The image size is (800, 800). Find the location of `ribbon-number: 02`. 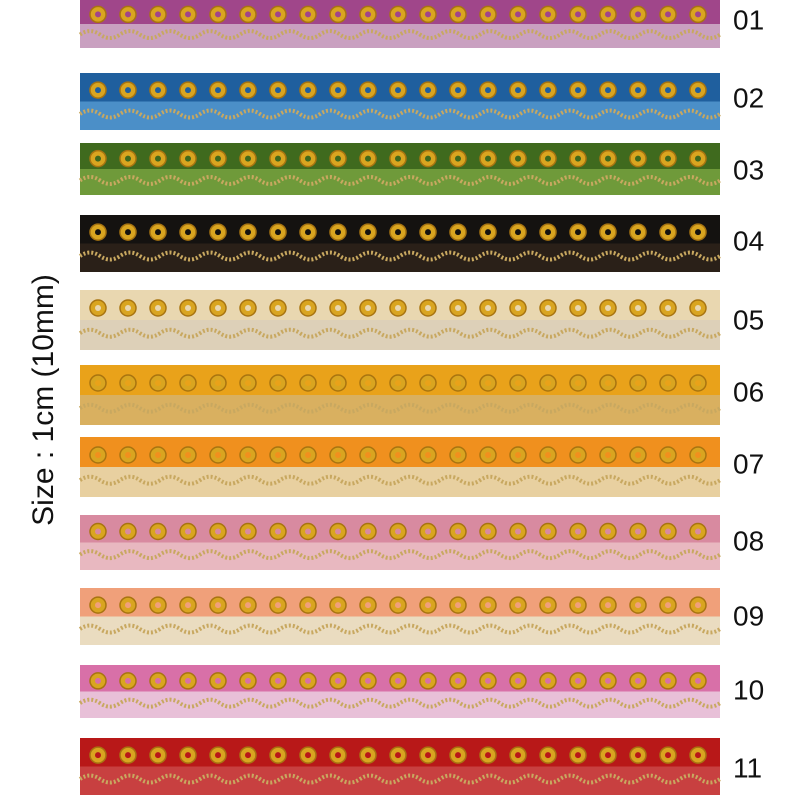

ribbon-number: 02 is located at coordinates (748, 97).